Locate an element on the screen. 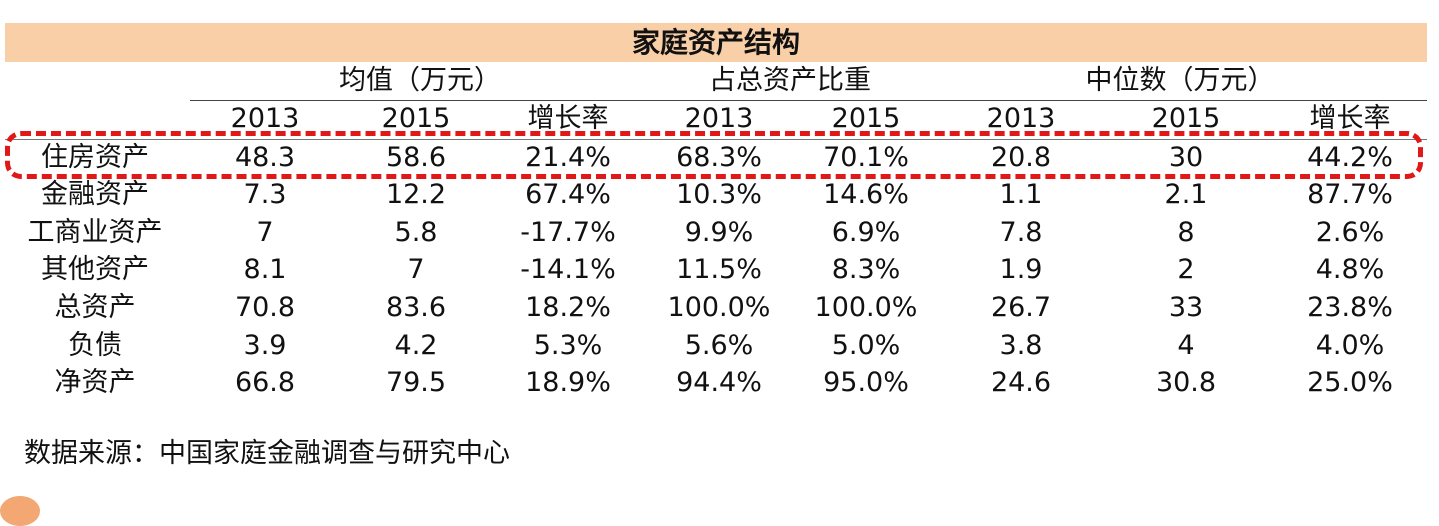  table-cell: 26.7 is located at coordinates (1021, 307).